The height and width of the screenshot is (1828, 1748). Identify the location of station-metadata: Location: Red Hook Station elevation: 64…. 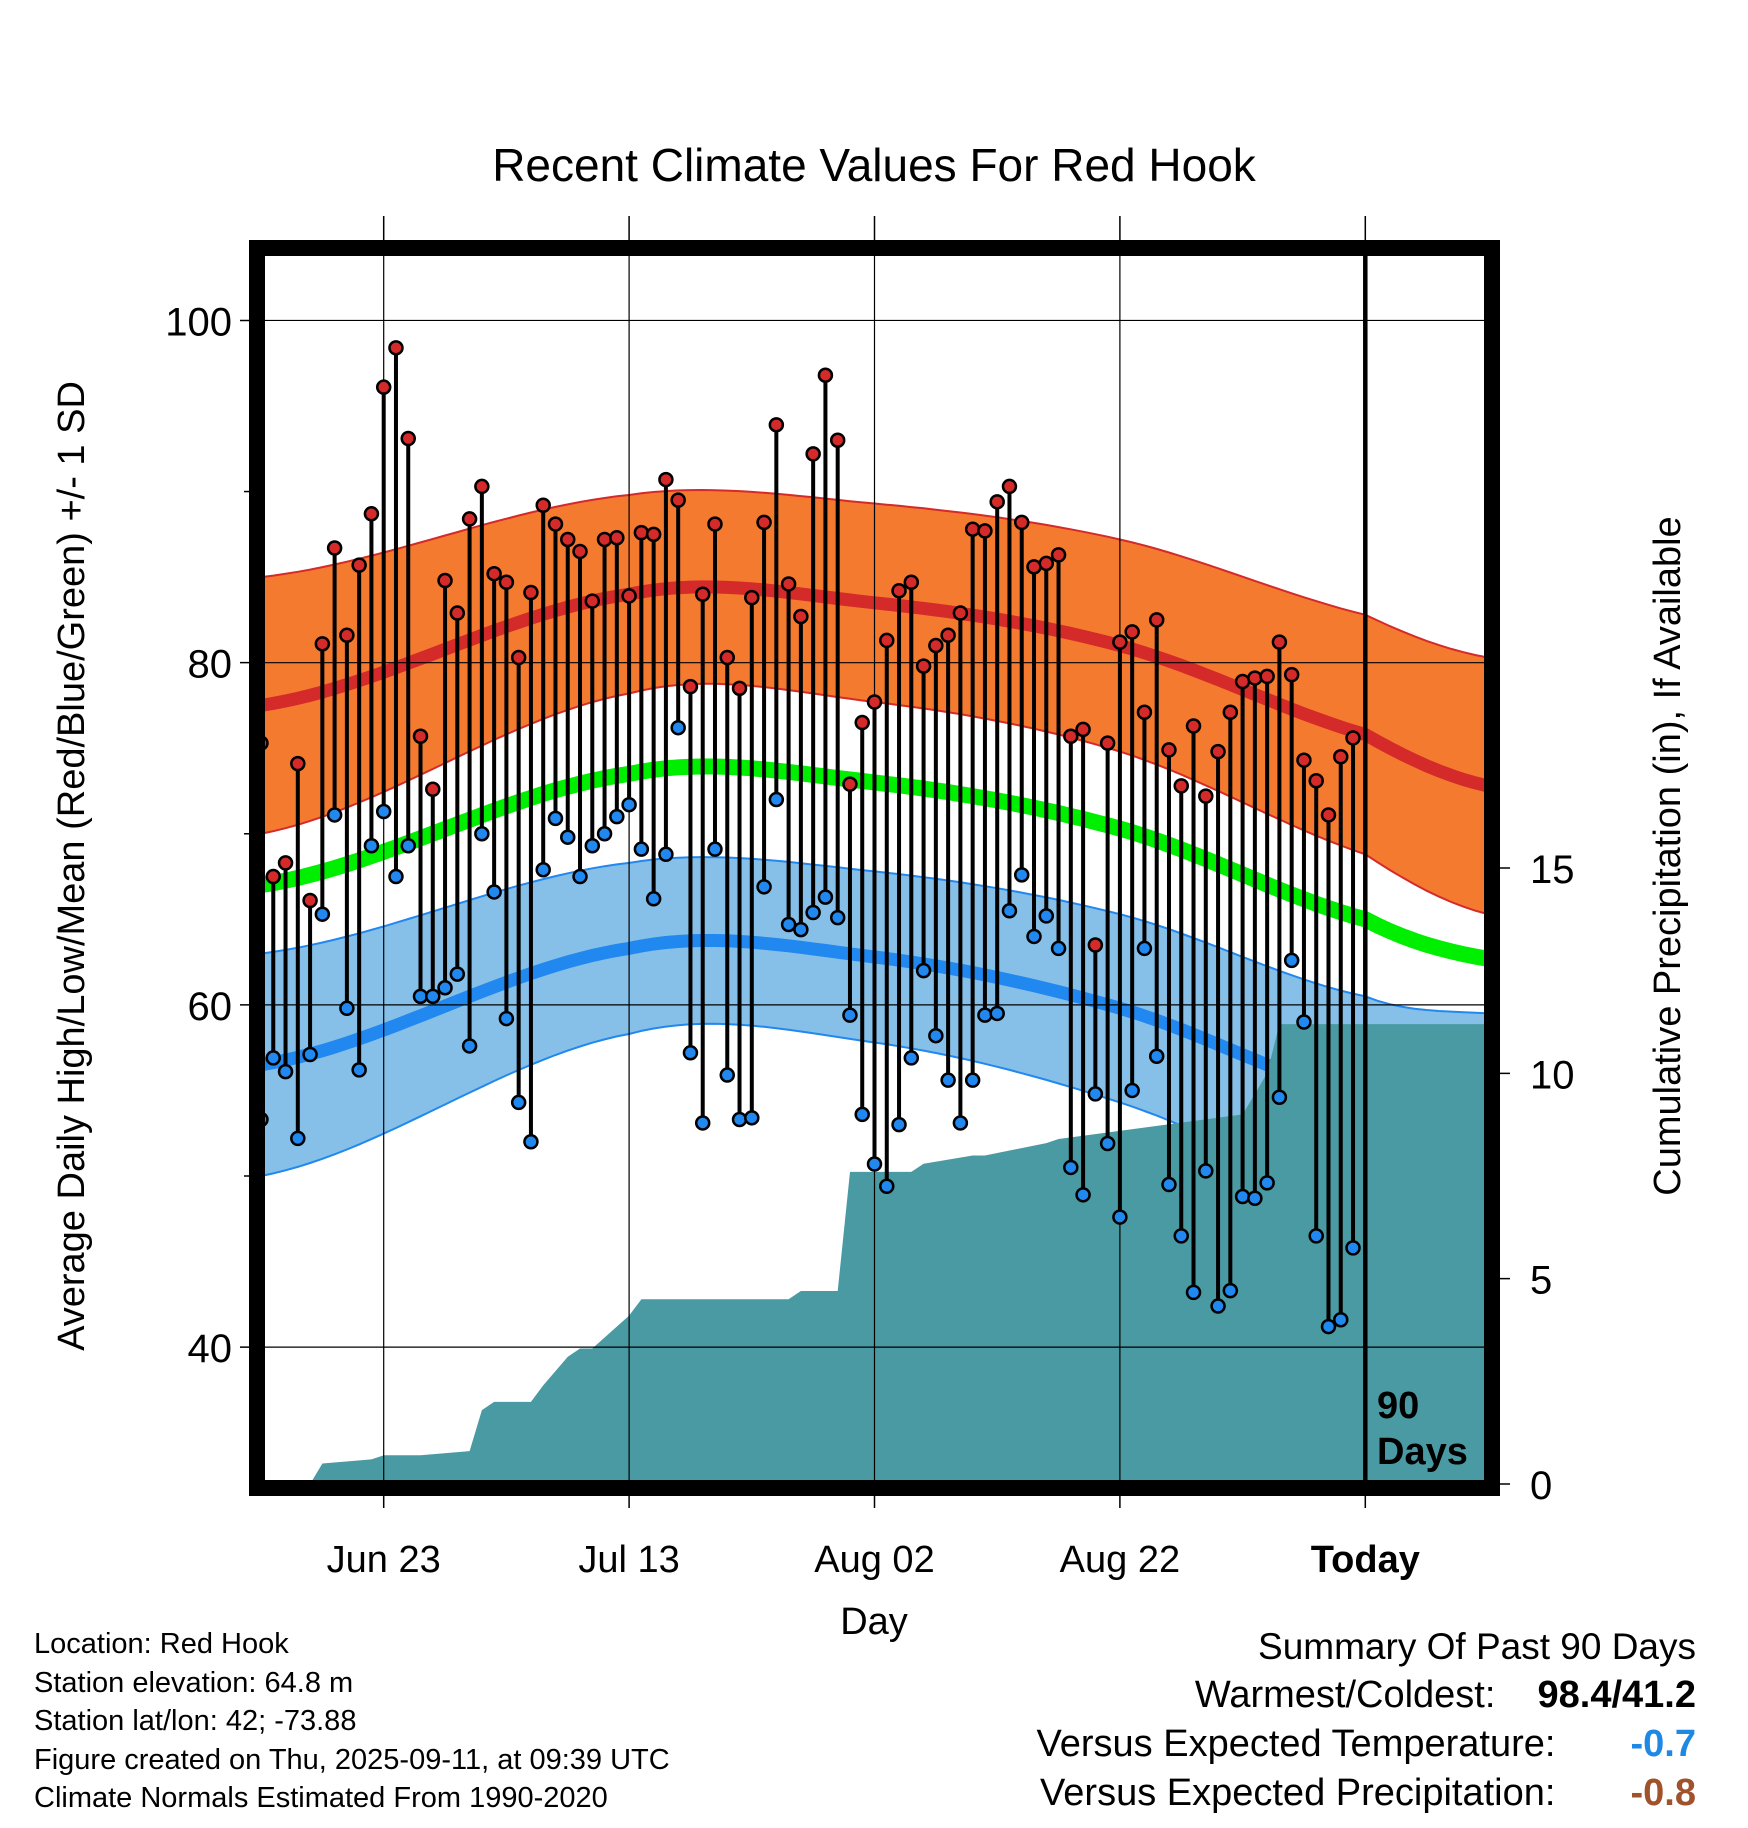
(352, 1721).